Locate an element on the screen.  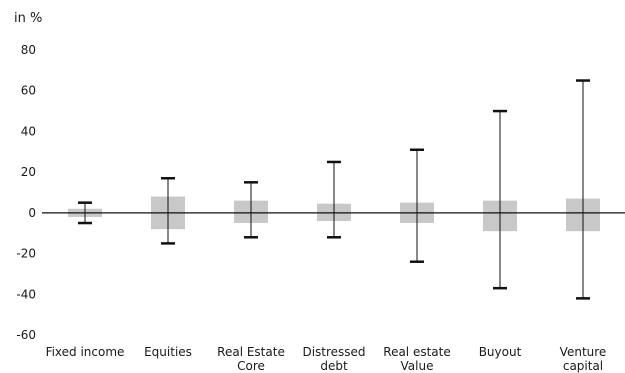
category-label-line: Value is located at coordinates (417, 366).